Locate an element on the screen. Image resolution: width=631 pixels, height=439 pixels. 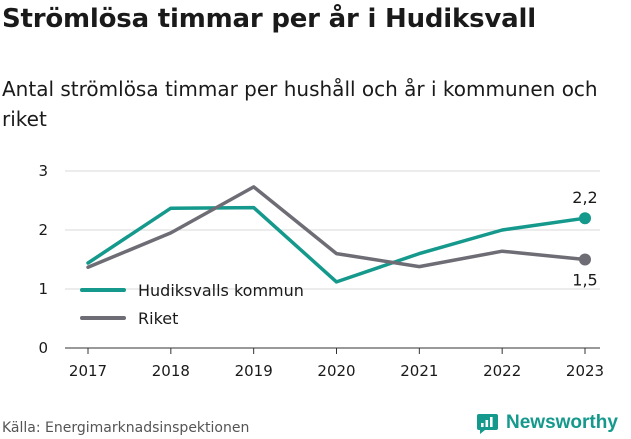
y-tick-label: 2 is located at coordinates (43, 230).